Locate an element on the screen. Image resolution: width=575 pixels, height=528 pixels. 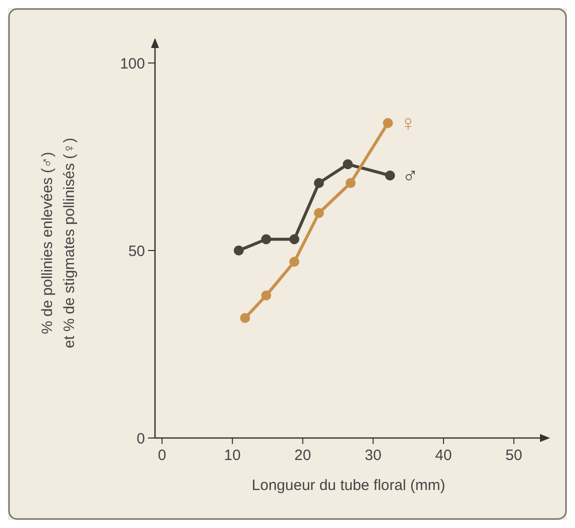
x-tick-label: 50 is located at coordinates (514, 455).